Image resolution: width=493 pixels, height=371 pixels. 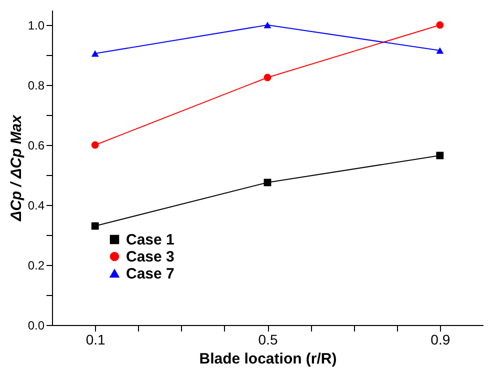 I want to click on y-tick-label: 0.6, so click(x=36, y=145).